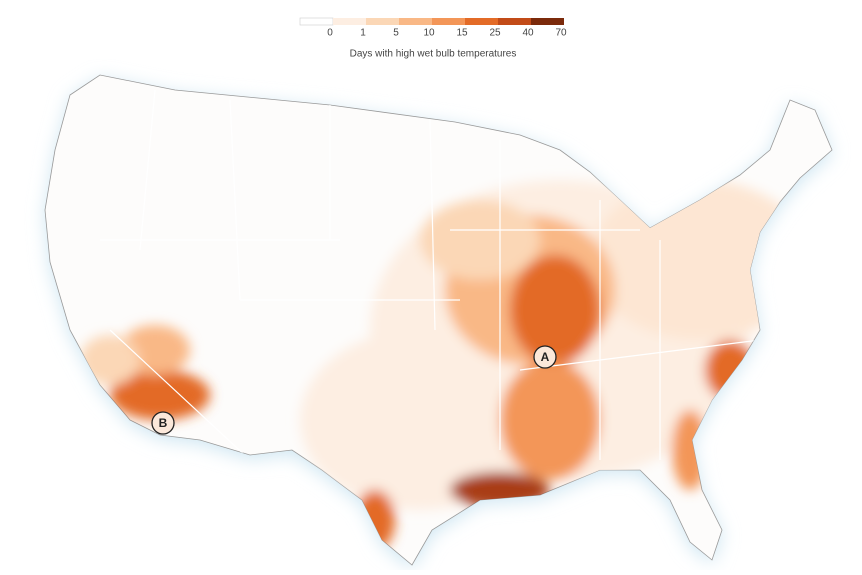  I want to click on legend-tick-label: 5, so click(396, 33).